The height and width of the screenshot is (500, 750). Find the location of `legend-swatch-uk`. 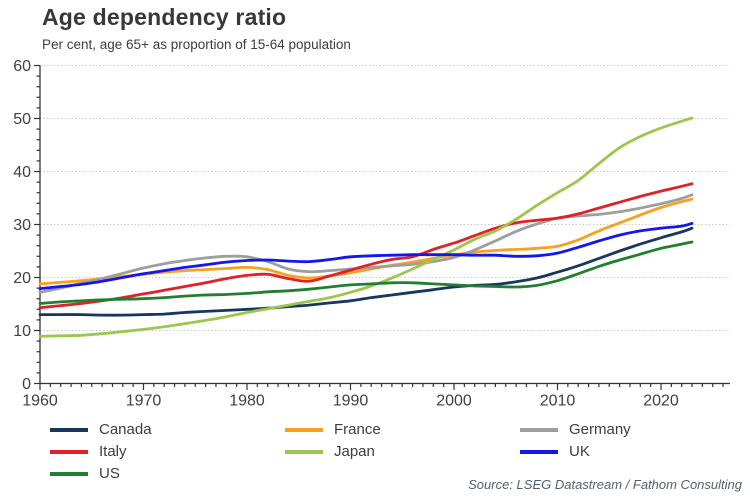

legend-swatch-uk is located at coordinates (539, 452).